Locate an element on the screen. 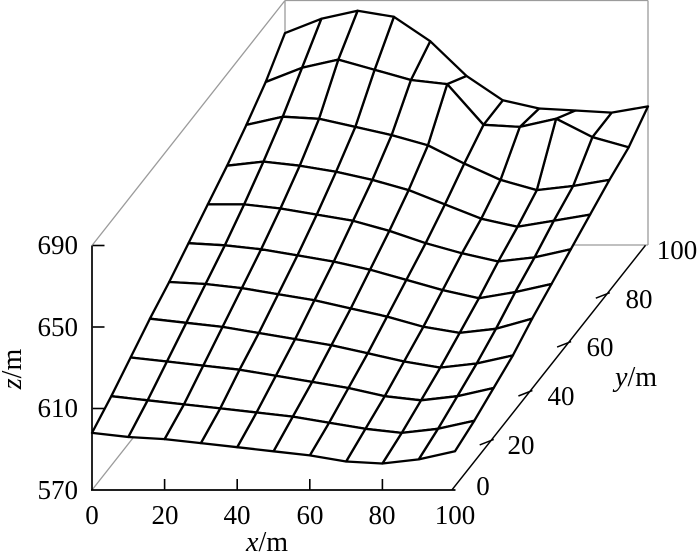 This screenshot has width=700, height=559. y-axis-title: y/m is located at coordinates (636, 378).